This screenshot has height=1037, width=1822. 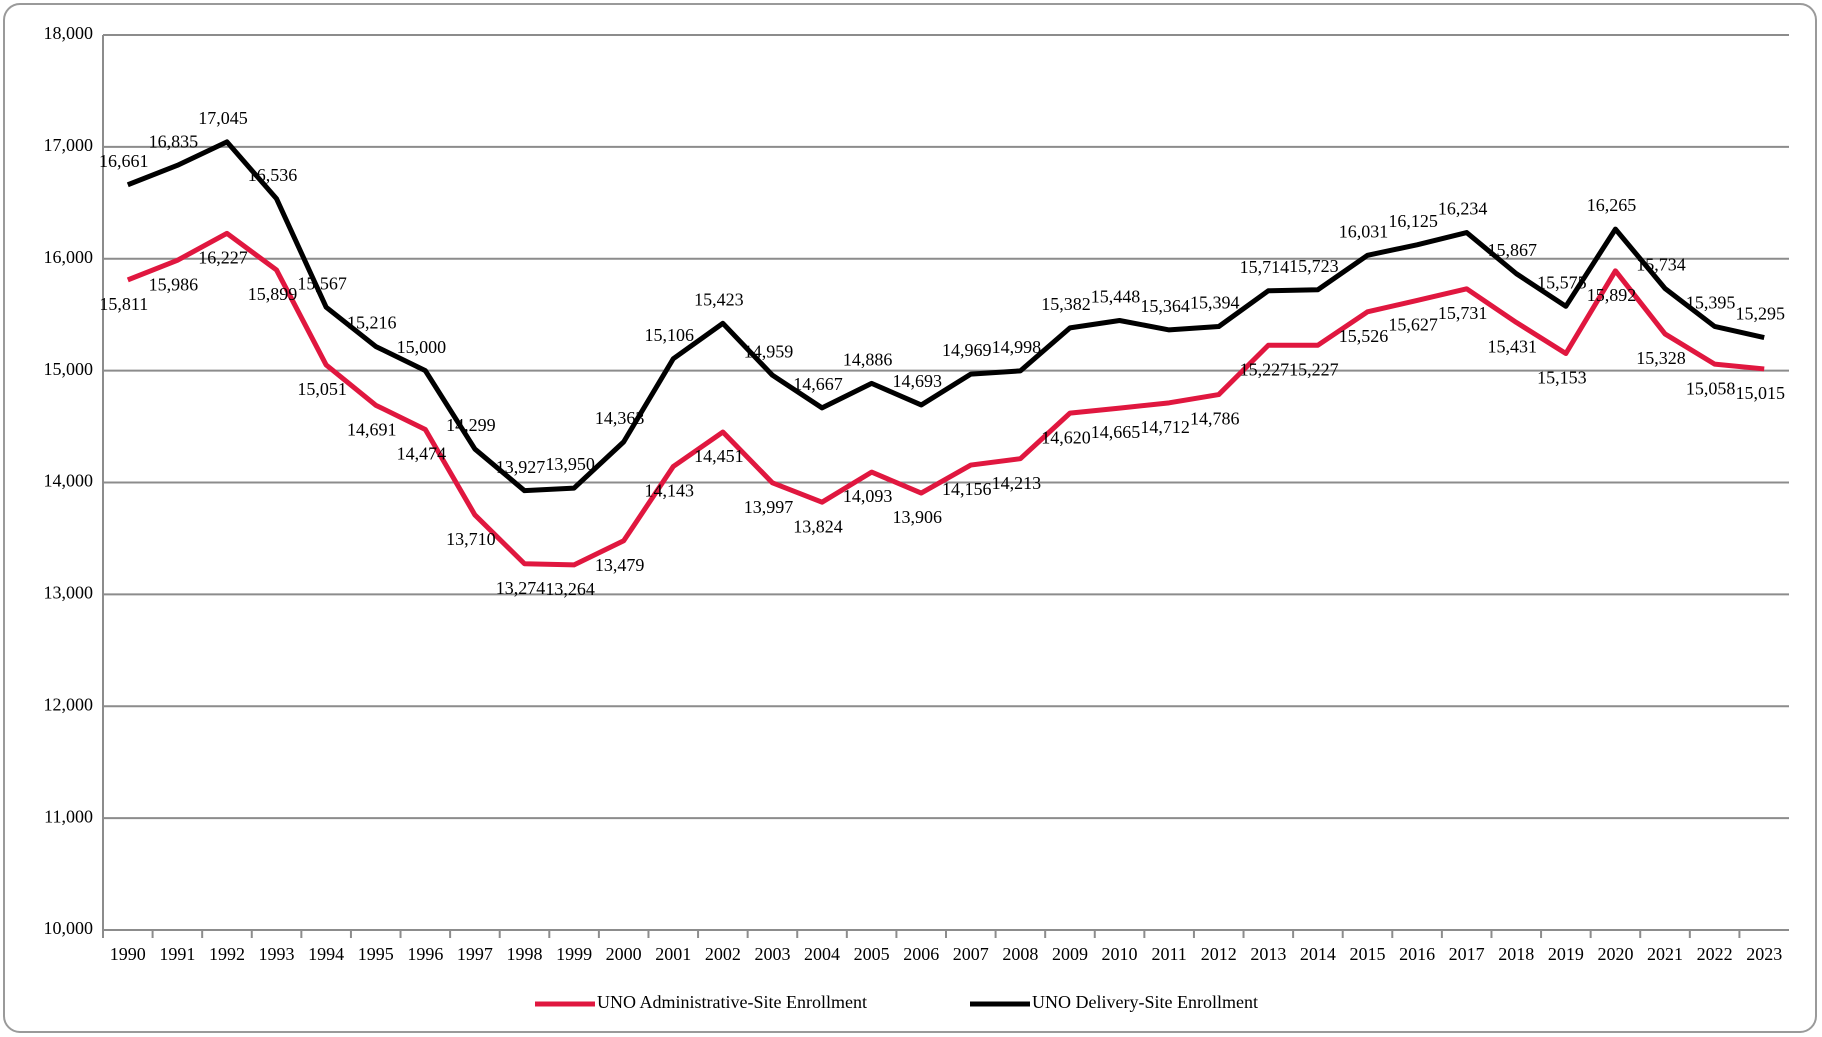 I want to click on data-label: 14,474, so click(x=422, y=454).